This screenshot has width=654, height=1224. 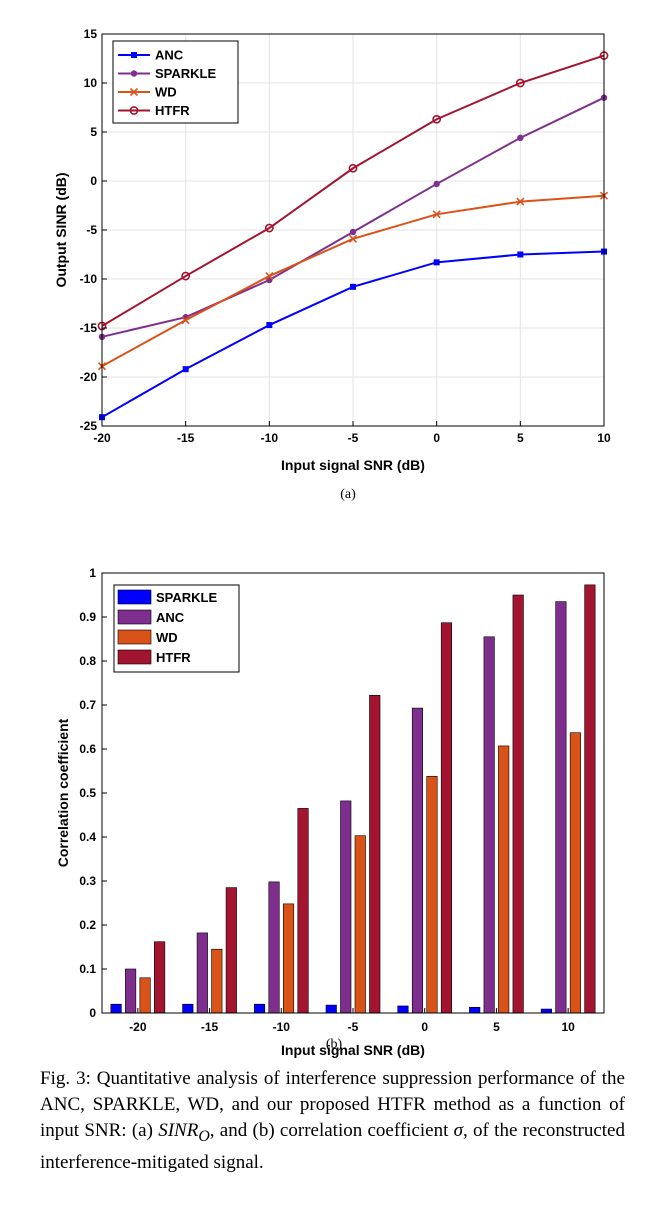 What do you see at coordinates (87, 749) in the screenshot?
I see `chart-b-y-tick-label: 0.6` at bounding box center [87, 749].